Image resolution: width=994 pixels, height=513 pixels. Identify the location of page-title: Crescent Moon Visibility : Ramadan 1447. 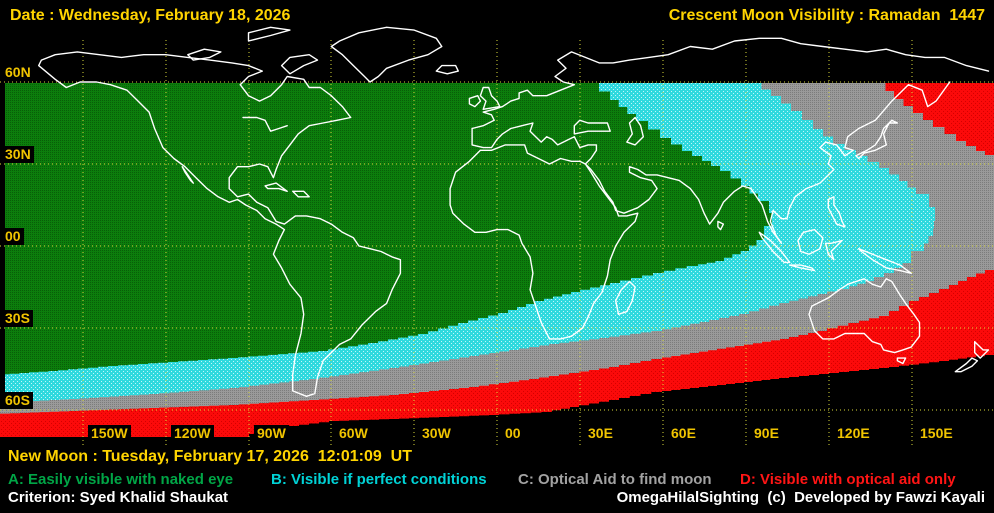
(826, 15).